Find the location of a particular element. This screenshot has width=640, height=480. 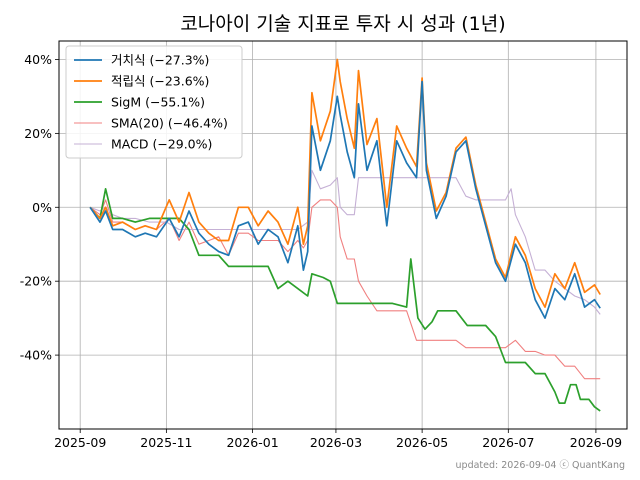

y-tick-label: 40% is located at coordinates (38, 59).